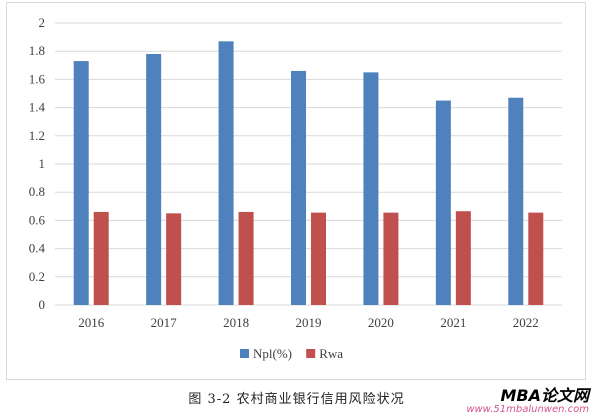 The height and width of the screenshot is (417, 593). Describe the element at coordinates (272, 353) in the screenshot. I see `legend-label-npl: Npl(%)` at that location.